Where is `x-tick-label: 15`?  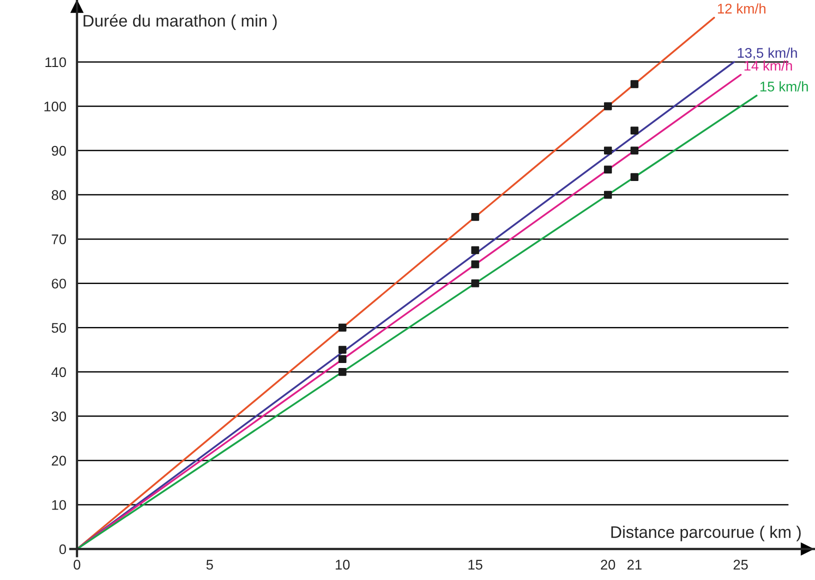
x-tick-label: 15 is located at coordinates (475, 565).